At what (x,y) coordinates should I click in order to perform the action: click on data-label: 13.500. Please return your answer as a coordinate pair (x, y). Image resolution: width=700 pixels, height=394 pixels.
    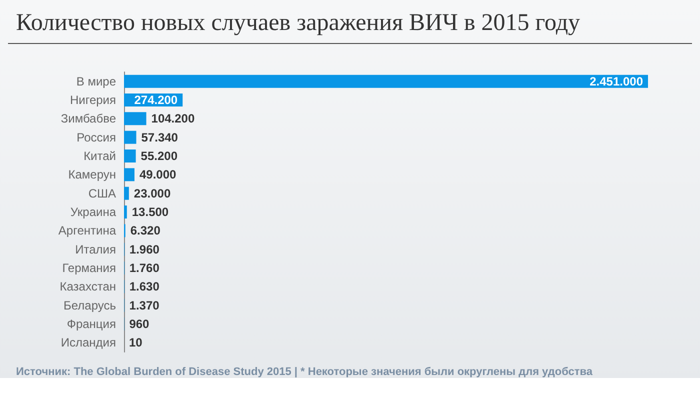
    Looking at the image, I should click on (150, 212).